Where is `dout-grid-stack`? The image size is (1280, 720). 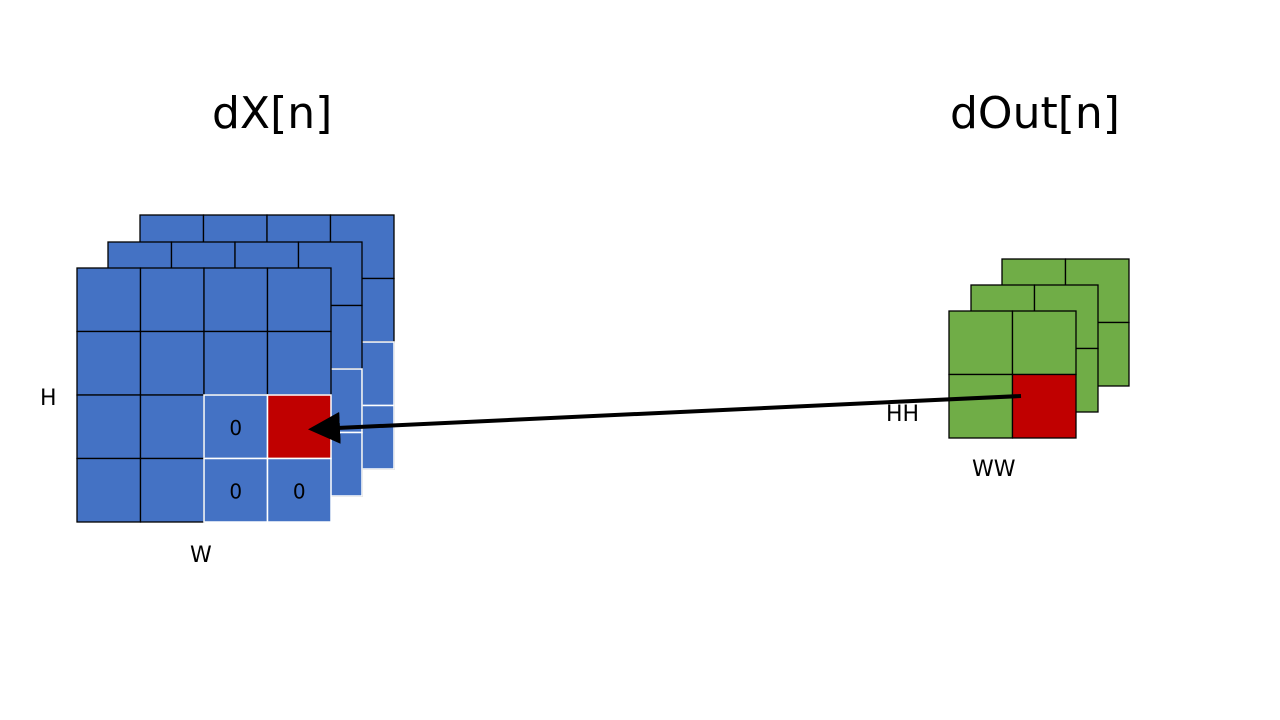
dout-grid-stack is located at coordinates (1039, 348).